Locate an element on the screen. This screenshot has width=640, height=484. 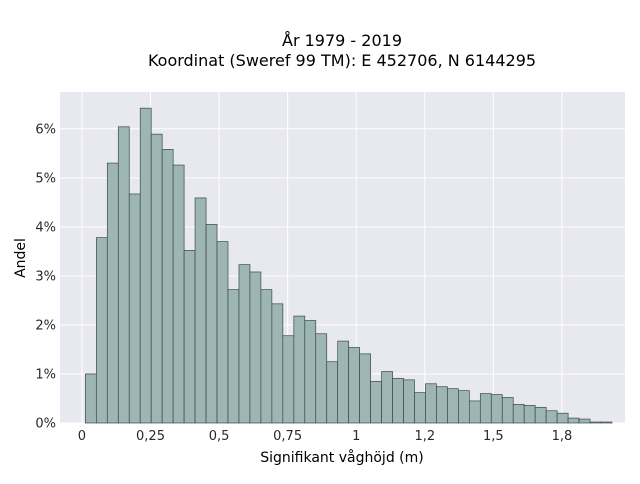
x-tick-label: 1,2 is located at coordinates (424, 436).